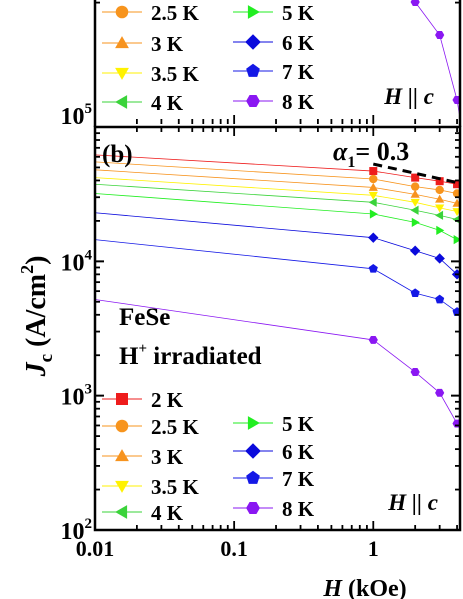 This screenshot has width=463, height=599. I want to click on field-annotation: H || c, so click(412, 502).